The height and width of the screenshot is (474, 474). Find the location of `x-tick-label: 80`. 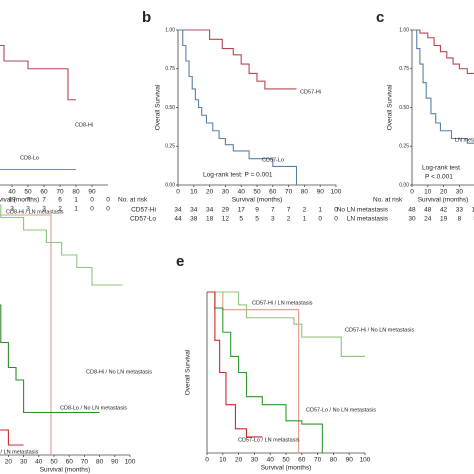

x-tick-label: 80 is located at coordinates (100, 462).